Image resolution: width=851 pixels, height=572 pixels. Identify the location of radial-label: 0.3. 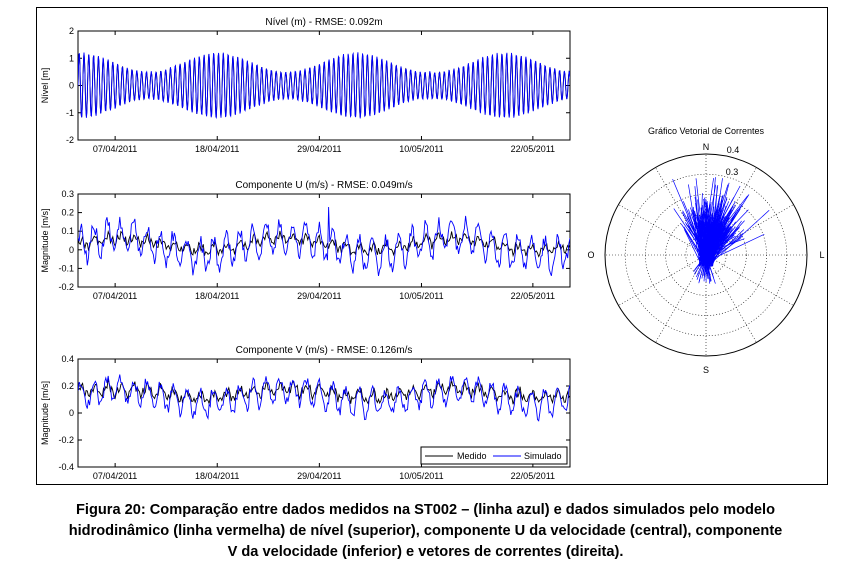
(732, 172).